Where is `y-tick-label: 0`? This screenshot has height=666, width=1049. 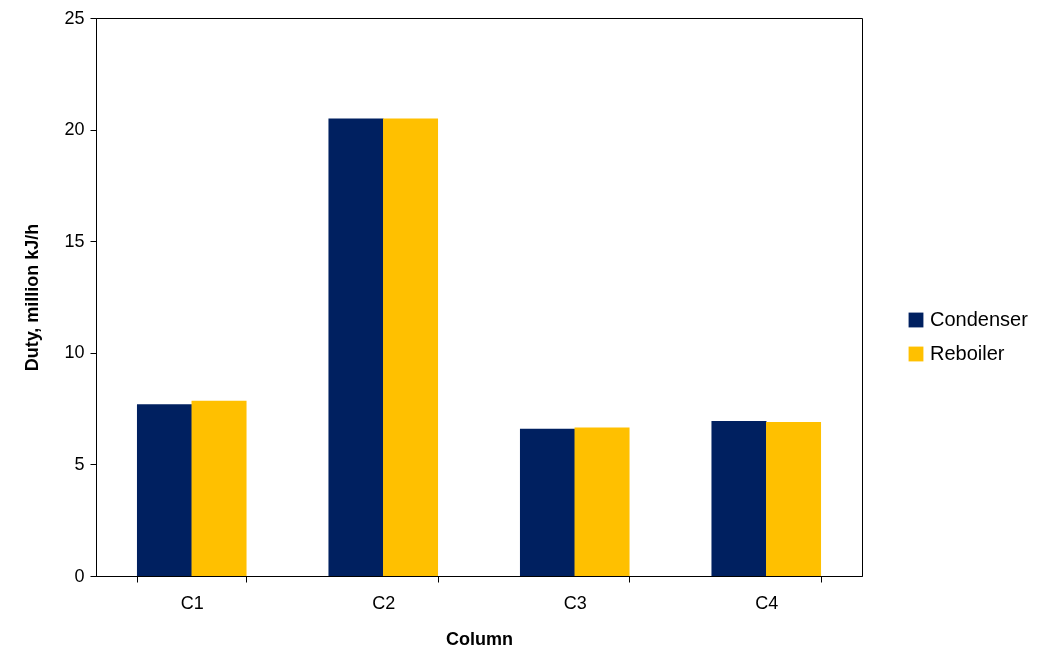 y-tick-label: 0 is located at coordinates (79, 575).